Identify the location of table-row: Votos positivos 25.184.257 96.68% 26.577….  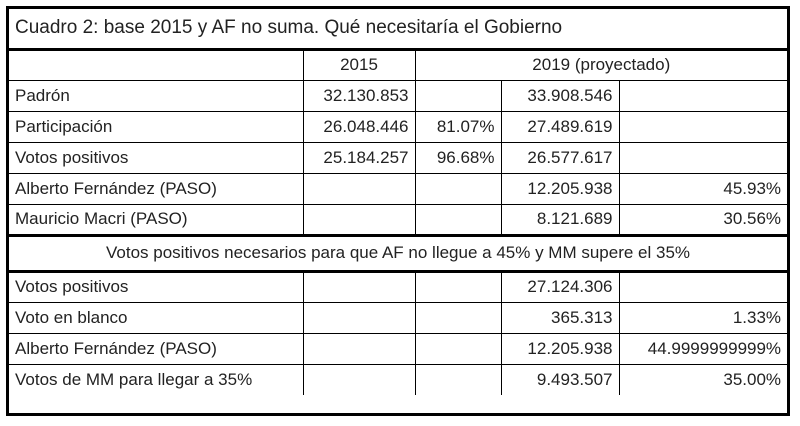
(398, 157).